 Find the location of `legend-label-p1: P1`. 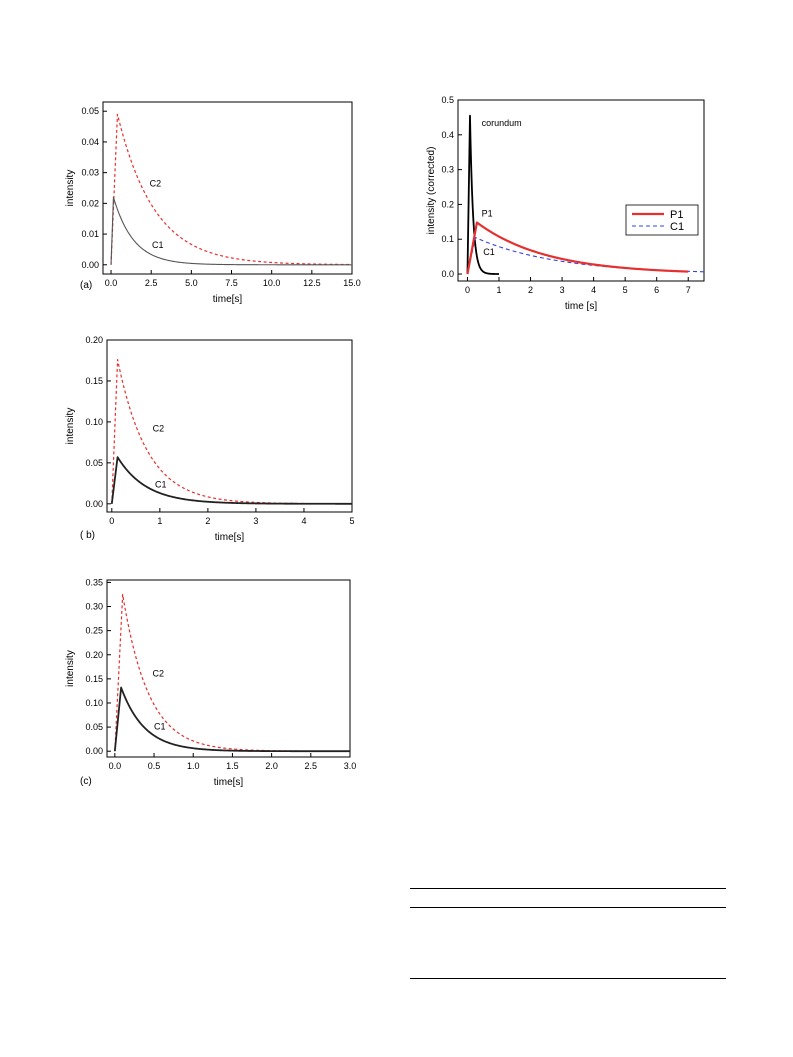

legend-label-p1: P1 is located at coordinates (676, 215).